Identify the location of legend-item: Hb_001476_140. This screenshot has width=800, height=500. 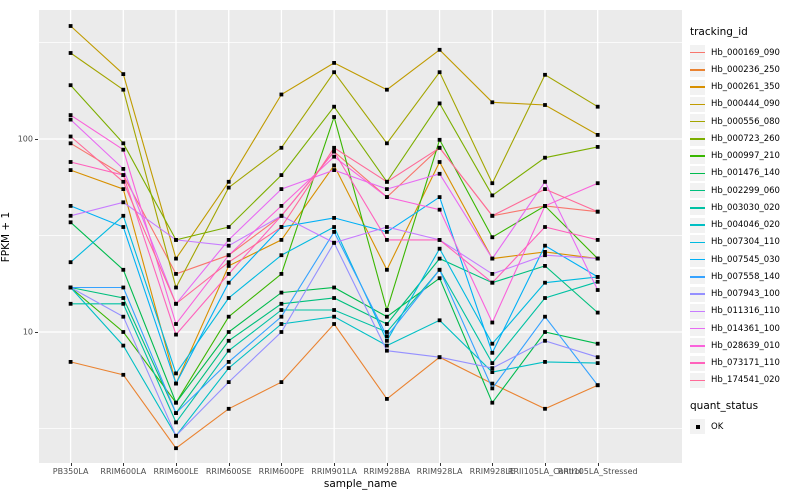
(744, 173).